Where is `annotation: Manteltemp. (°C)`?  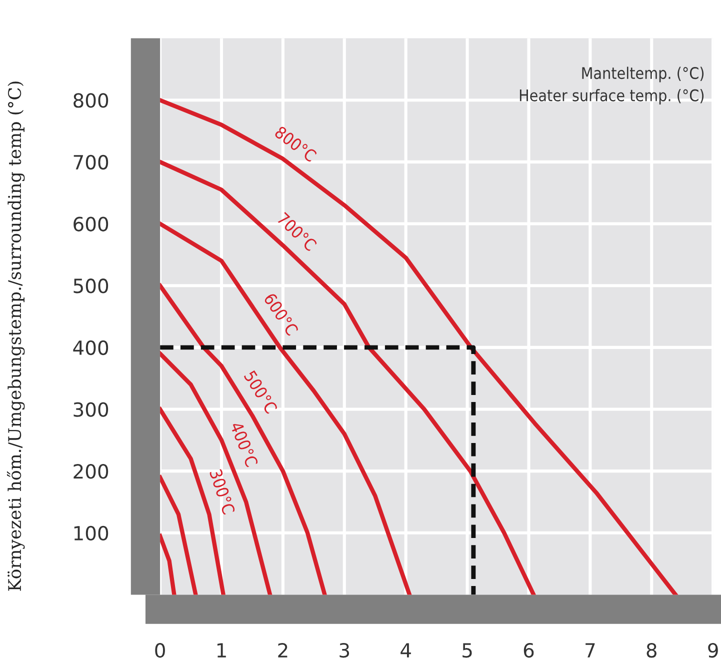
annotation: Manteltemp. (°C) is located at coordinates (643, 74).